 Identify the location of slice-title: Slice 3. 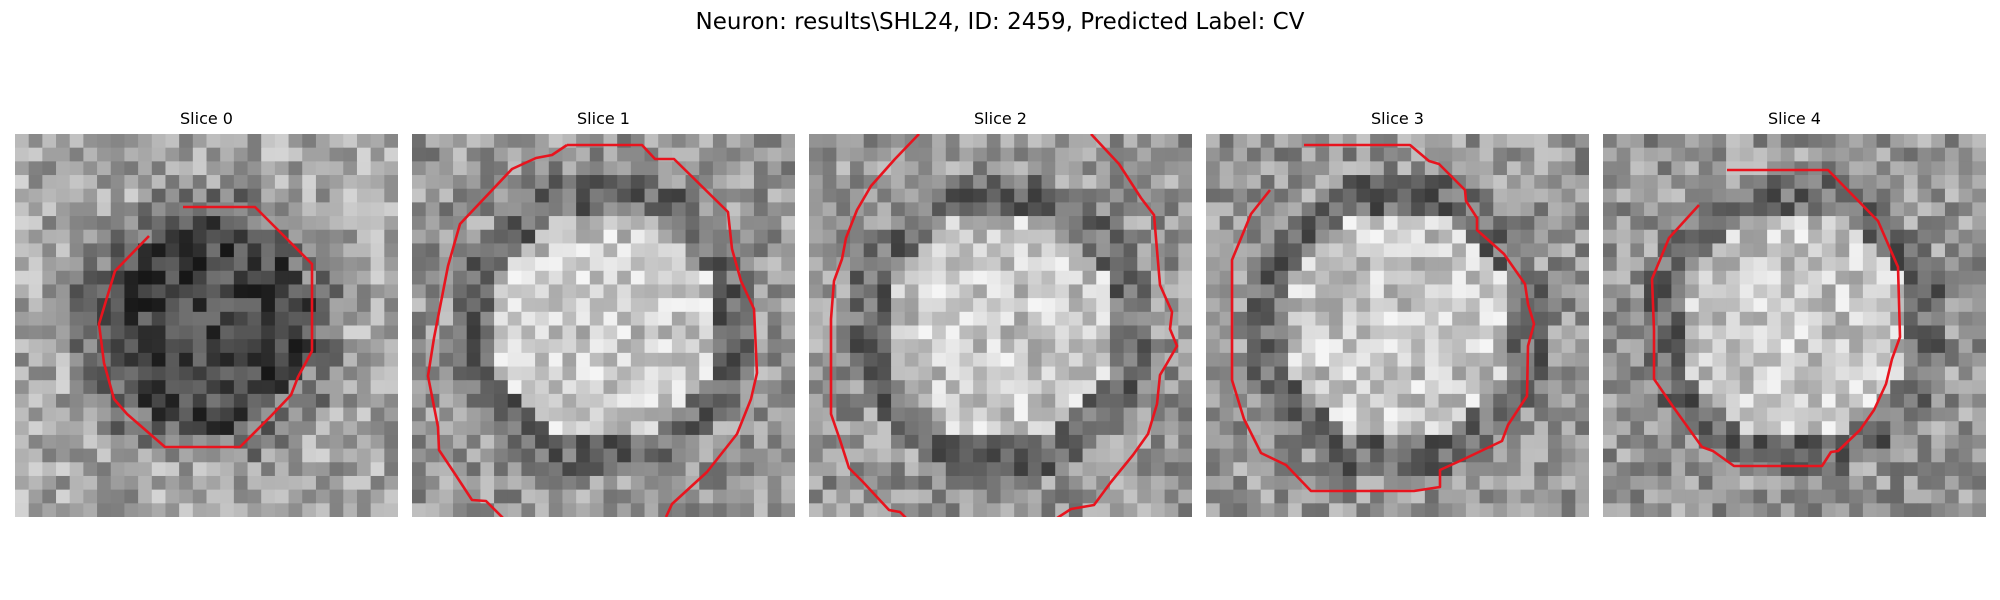
(1397, 118).